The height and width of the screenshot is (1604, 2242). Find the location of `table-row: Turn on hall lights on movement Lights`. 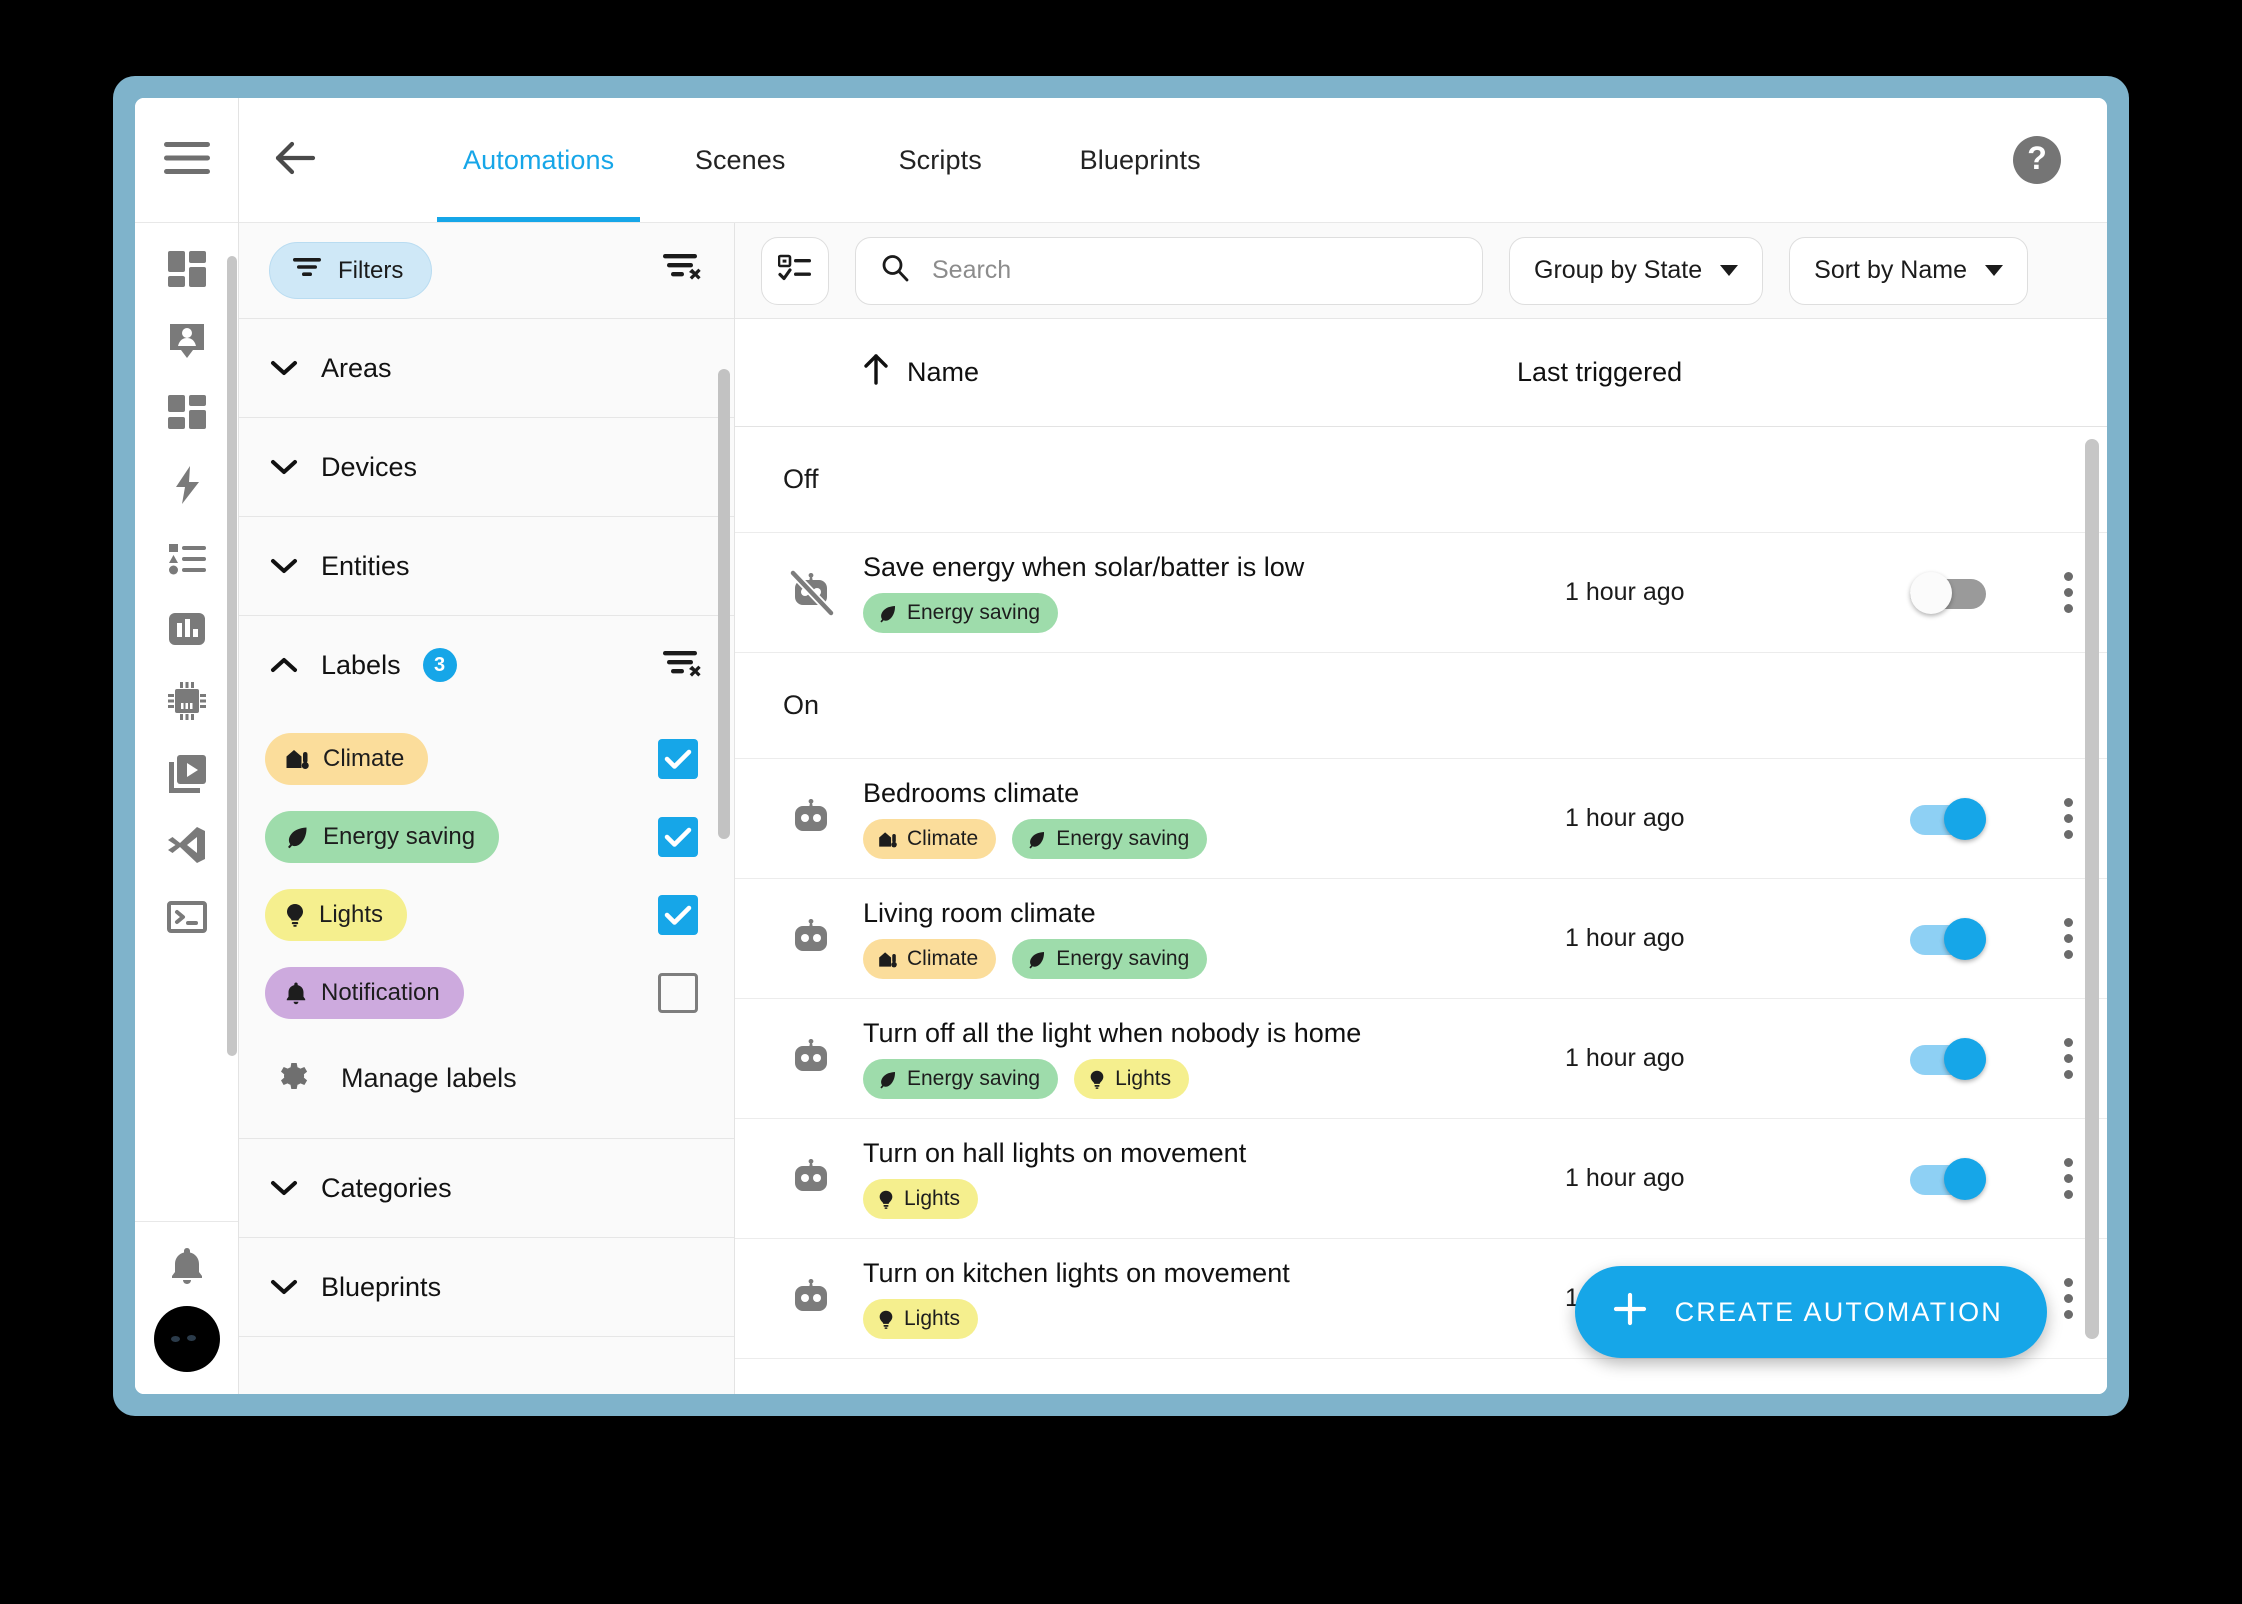

table-row: Turn on hall lights on movement Lights is located at coordinates (1421, 1179).